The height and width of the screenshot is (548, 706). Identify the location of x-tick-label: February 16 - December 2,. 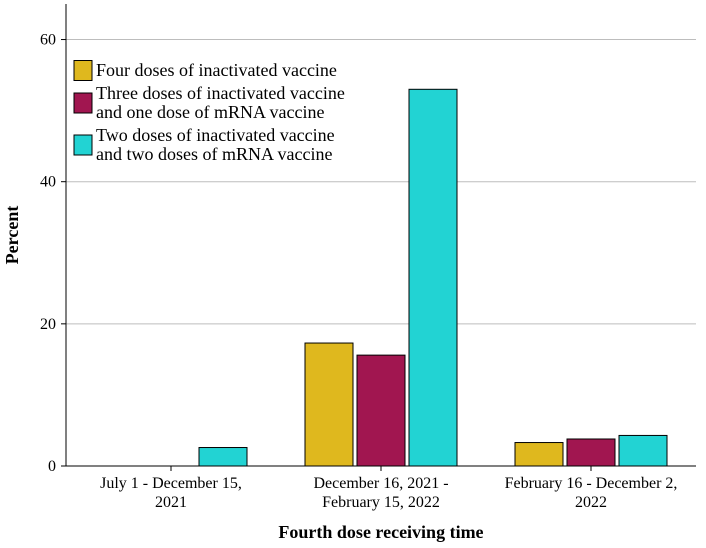
(591, 483).